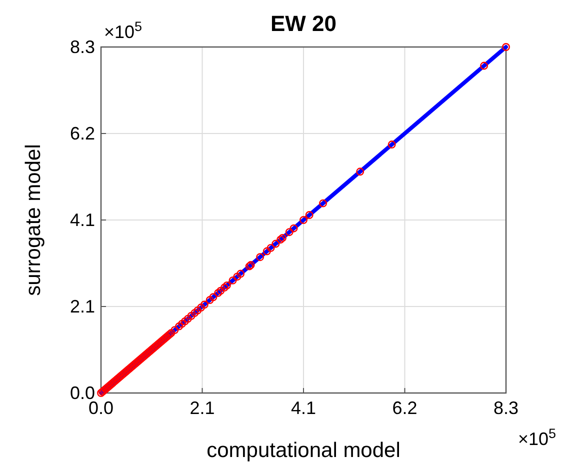  What do you see at coordinates (303, 408) in the screenshot?
I see `x-tick-label: 4.1` at bounding box center [303, 408].